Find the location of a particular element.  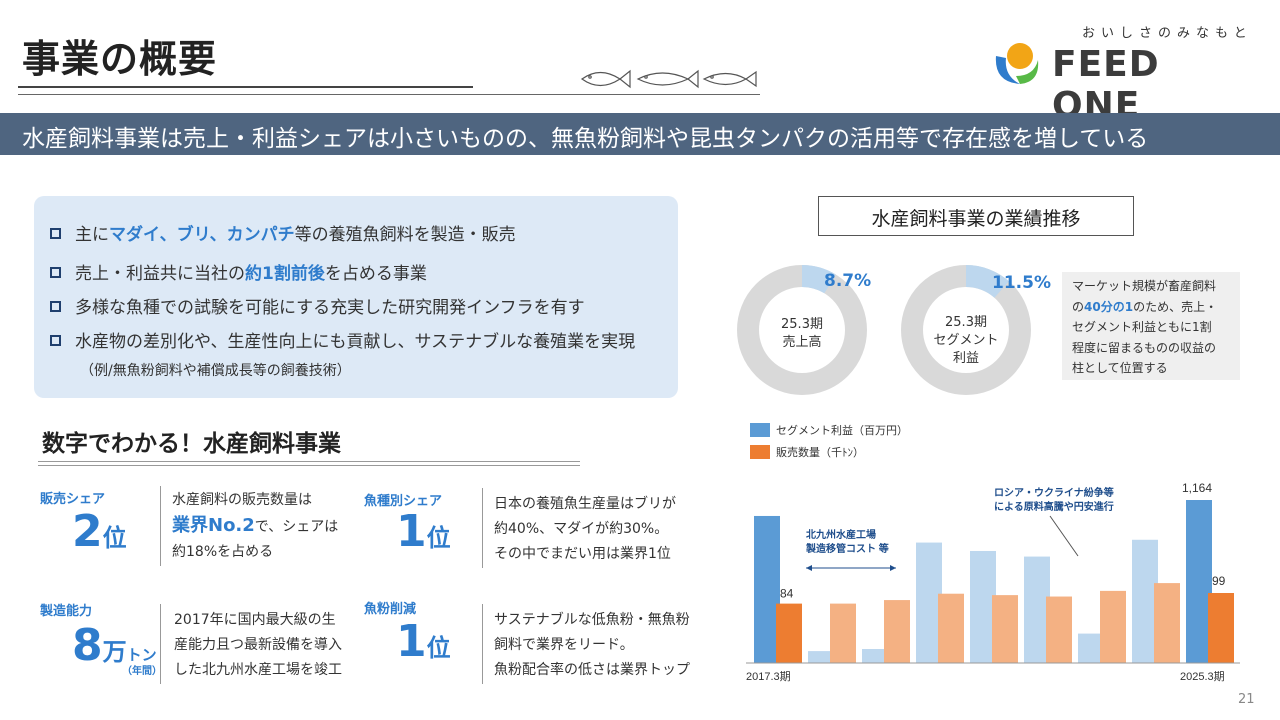

legend-quantity: 販売数量（千ﾄﾝ） is located at coordinates (807, 452).